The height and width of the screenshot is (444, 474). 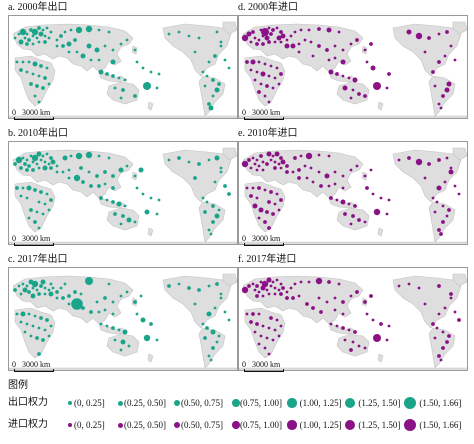 I want to click on legend-row-label: 进口权力, so click(x=28, y=424).